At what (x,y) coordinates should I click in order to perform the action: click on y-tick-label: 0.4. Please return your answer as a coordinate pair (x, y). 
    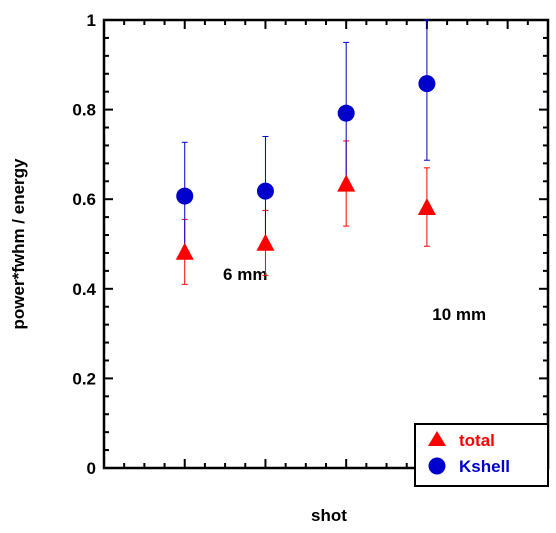
    Looking at the image, I should click on (84, 289).